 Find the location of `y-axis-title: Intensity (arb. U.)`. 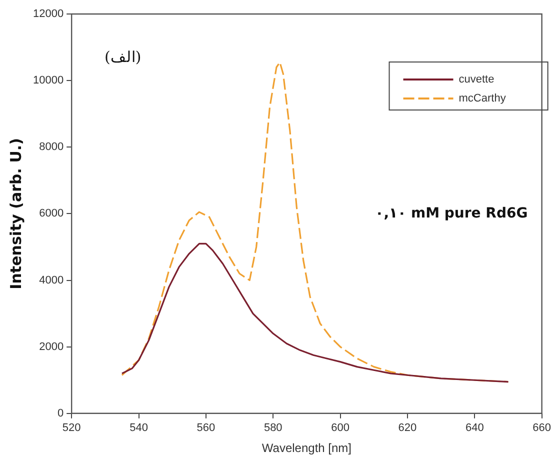

y-axis-title: Intensity (arb. U.) is located at coordinates (15, 214).